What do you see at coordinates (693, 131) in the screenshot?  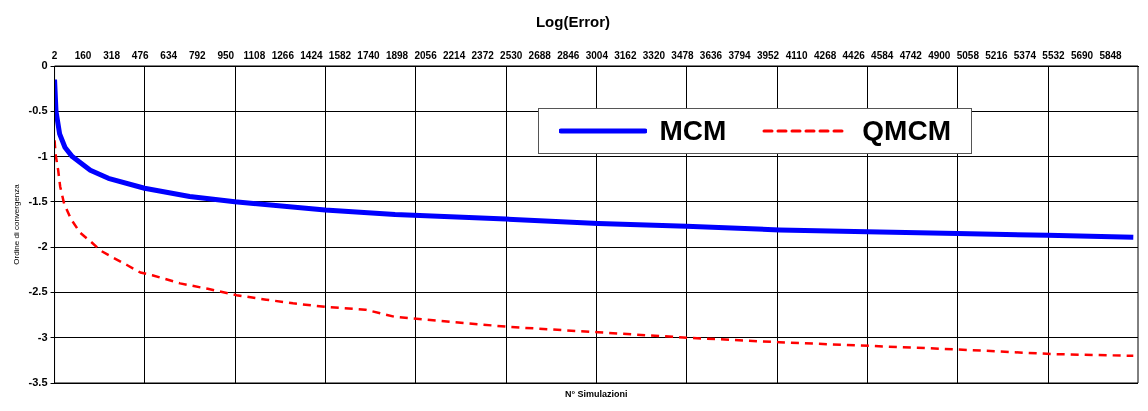 I see `legend-label: MCM` at bounding box center [693, 131].